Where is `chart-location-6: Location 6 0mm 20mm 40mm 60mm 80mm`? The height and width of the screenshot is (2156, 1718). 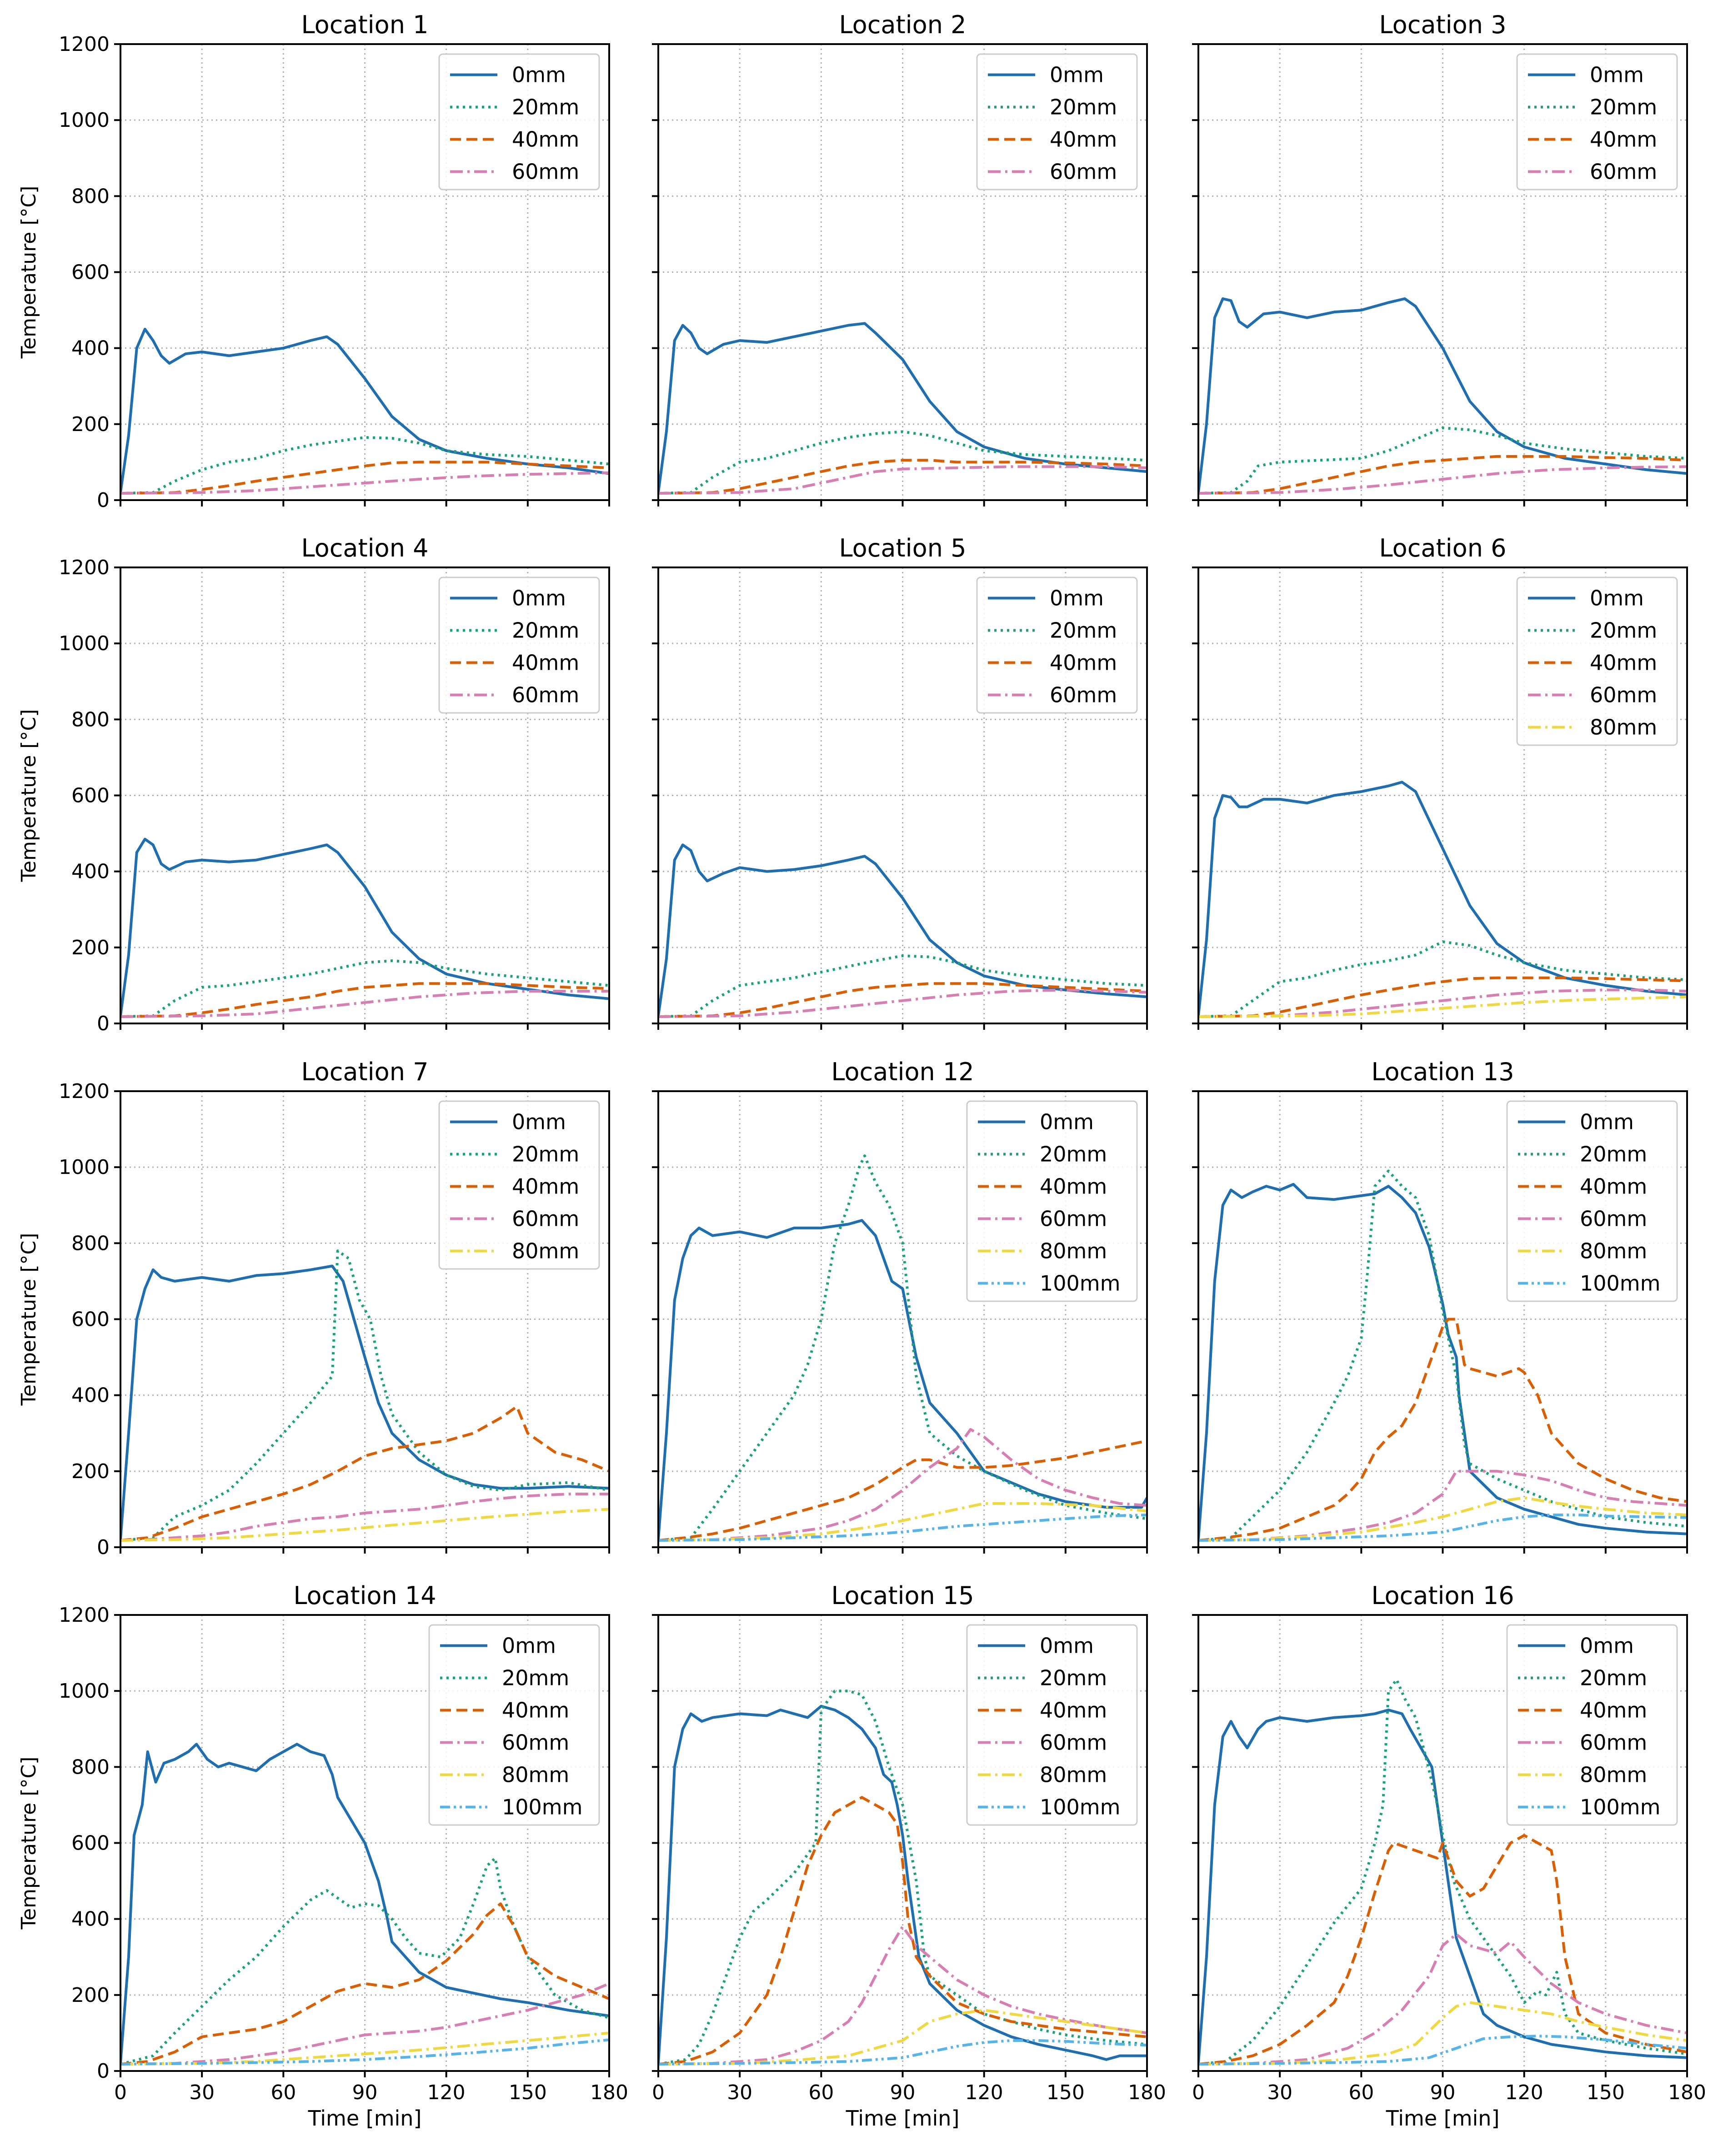 chart-location-6: Location 6 0mm 20mm 40mm 60mm 80mm is located at coordinates (1440, 782).